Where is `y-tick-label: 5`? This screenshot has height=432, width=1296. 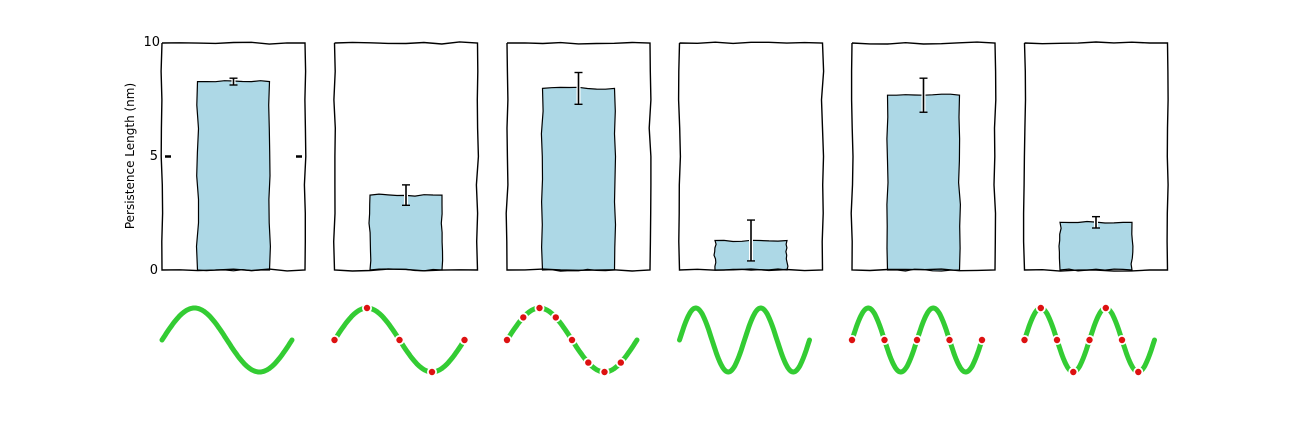 y-tick-label: 5 is located at coordinates (154, 156).